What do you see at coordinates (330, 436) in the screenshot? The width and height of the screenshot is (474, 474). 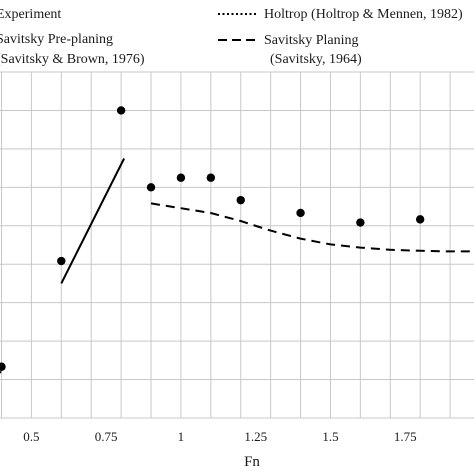 I see `x-tick-label-4: 1.5` at bounding box center [330, 436].